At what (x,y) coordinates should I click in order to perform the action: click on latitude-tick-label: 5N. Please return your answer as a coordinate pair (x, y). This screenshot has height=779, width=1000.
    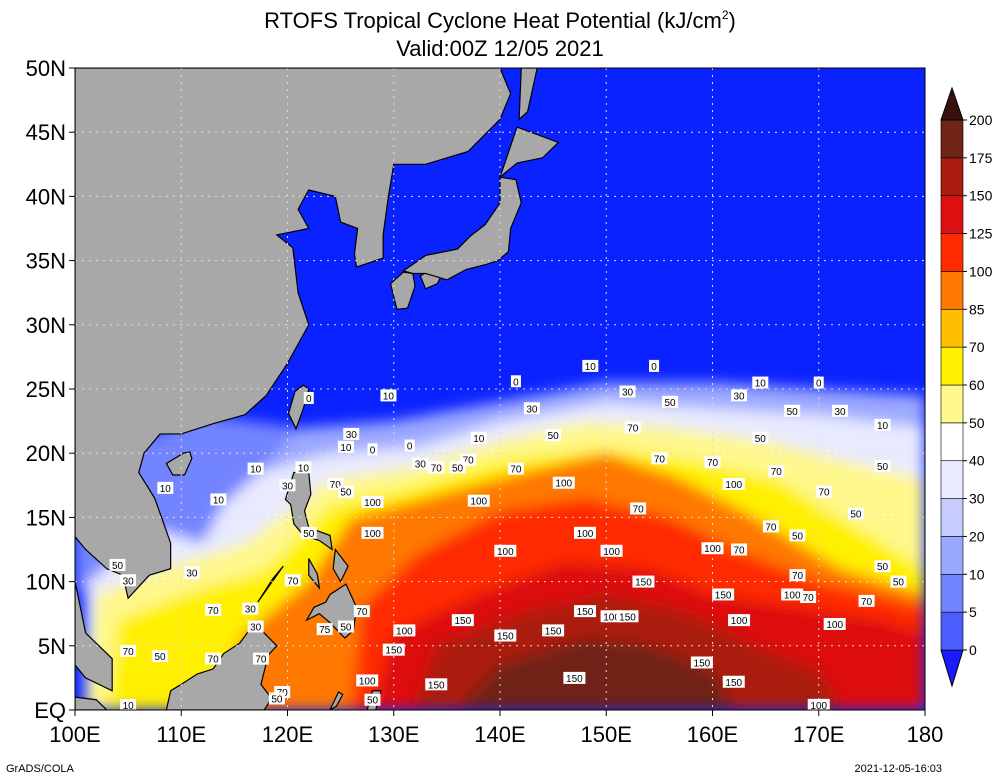
    Looking at the image, I should click on (52, 646).